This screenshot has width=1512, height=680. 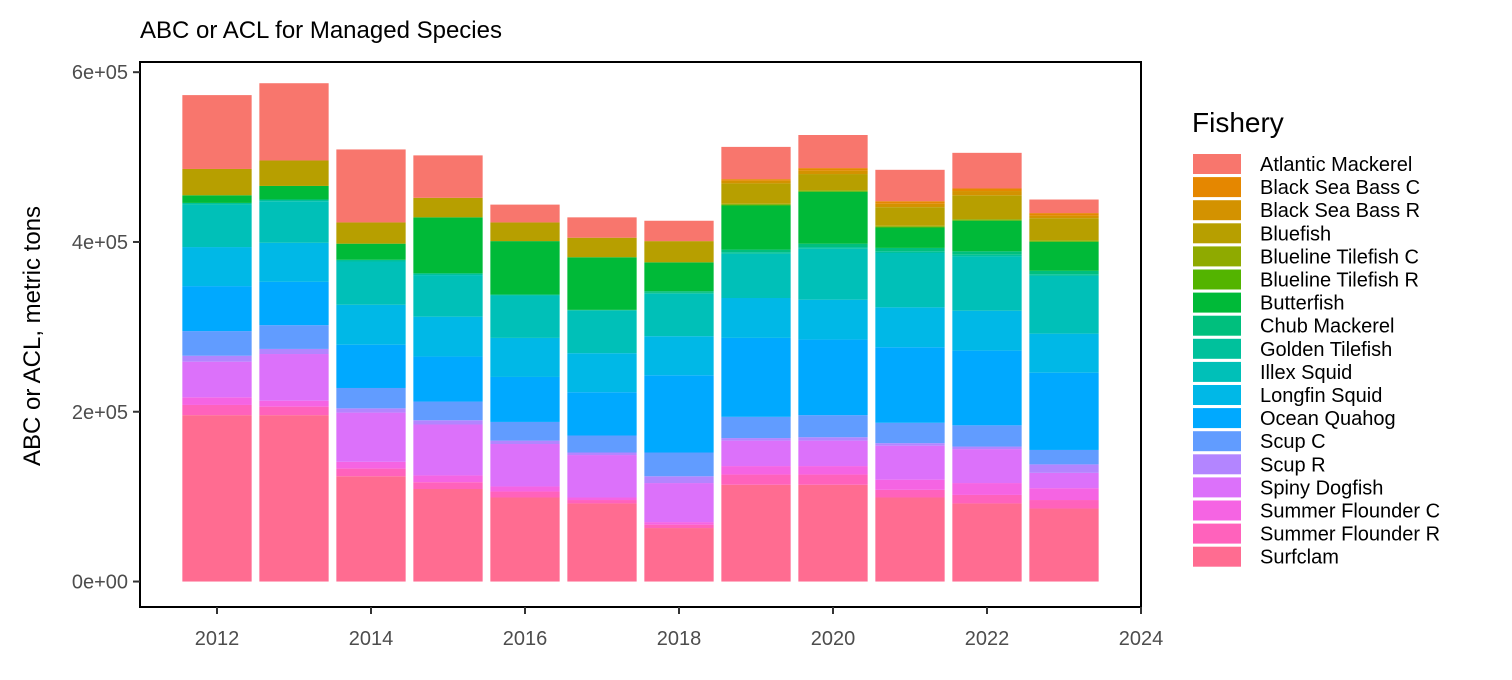 What do you see at coordinates (1293, 442) in the screenshot?
I see `legend-label-12: Scup C` at bounding box center [1293, 442].